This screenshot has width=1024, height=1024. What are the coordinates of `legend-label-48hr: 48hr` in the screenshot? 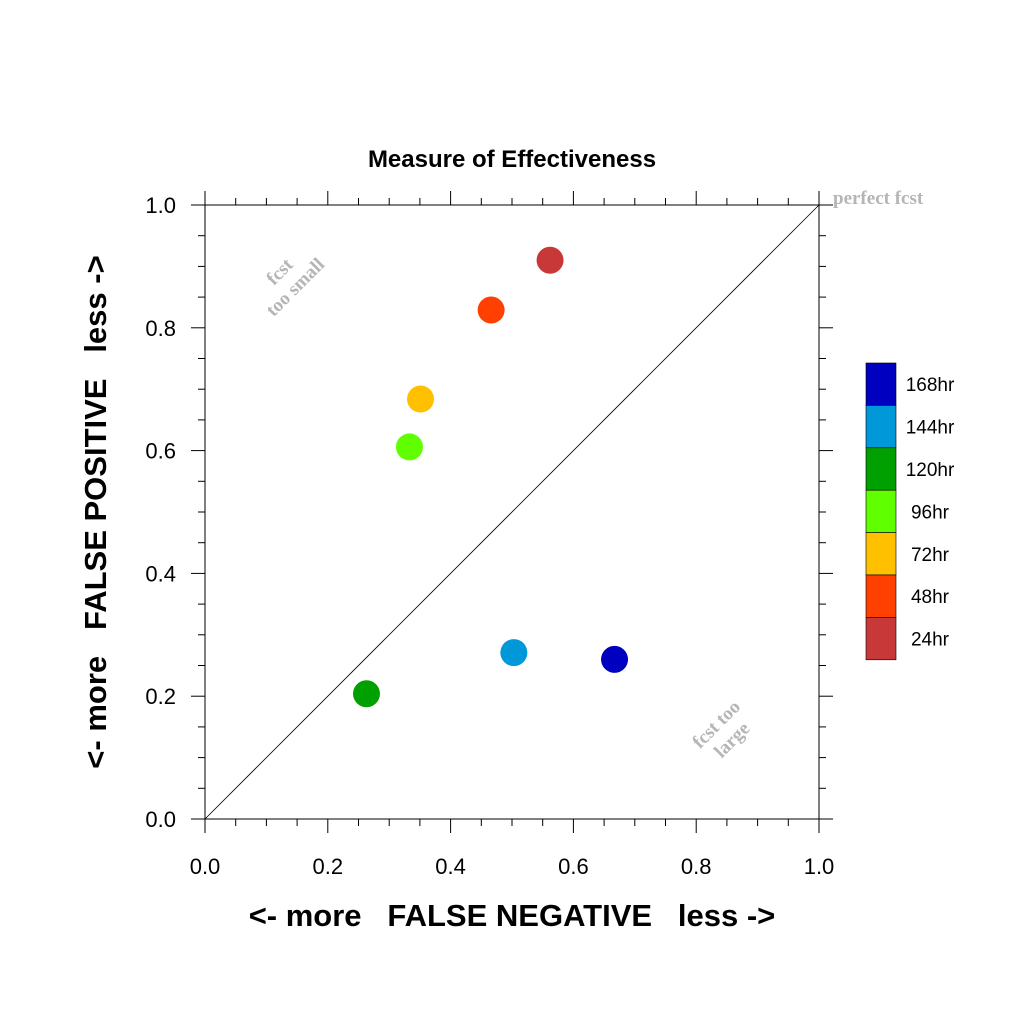 It's located at (930, 597).